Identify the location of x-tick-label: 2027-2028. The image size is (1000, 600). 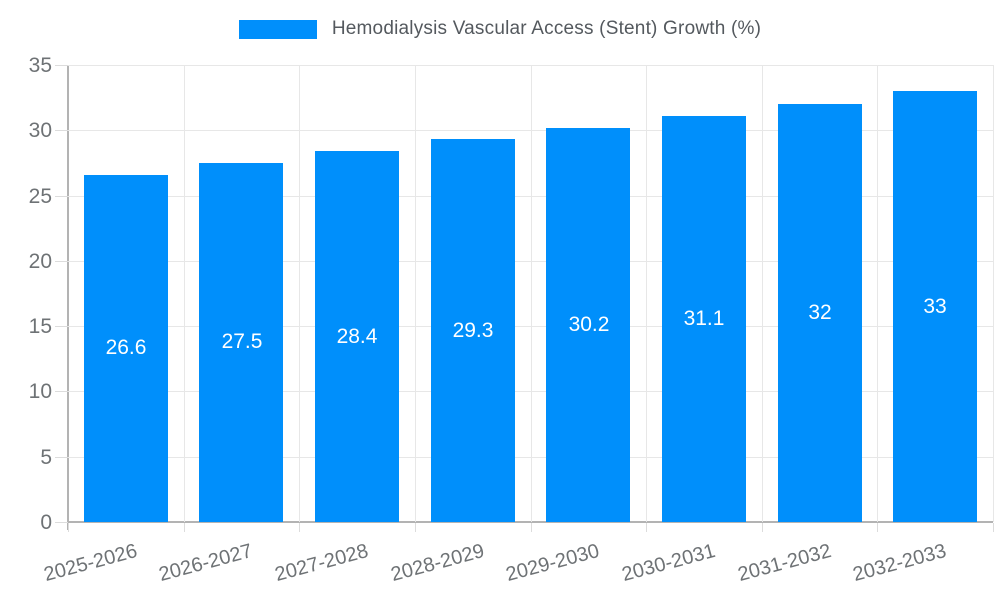
(321, 563).